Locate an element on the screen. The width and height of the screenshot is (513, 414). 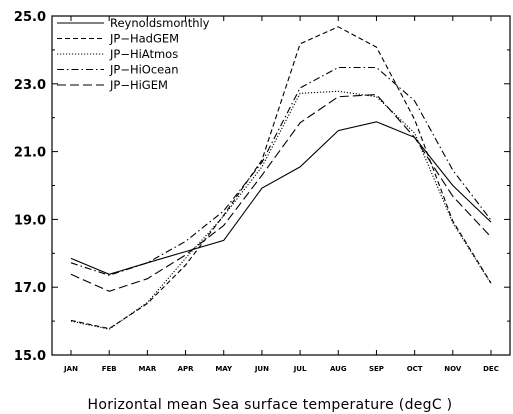
legend-label: JP−HiAtmos is located at coordinates (143, 54).